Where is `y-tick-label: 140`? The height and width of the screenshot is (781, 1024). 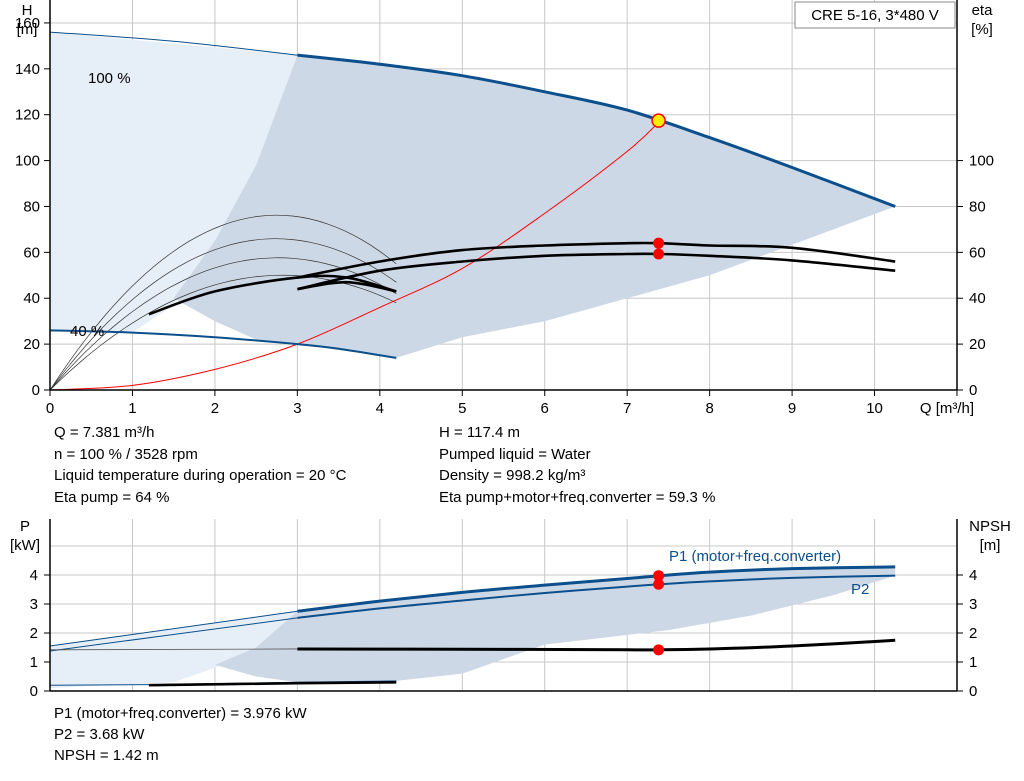
y-tick-label: 140 is located at coordinates (27, 69).